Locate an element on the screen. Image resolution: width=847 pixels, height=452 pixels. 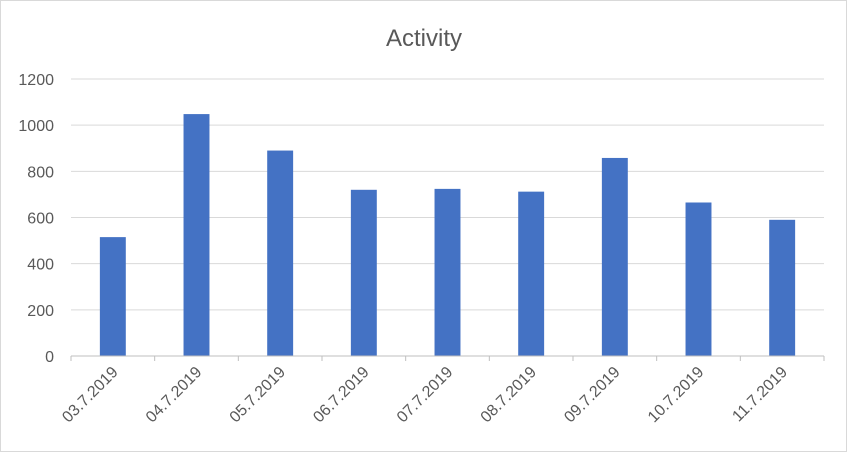
x-tick-label: 07.7.2019 is located at coordinates (425, 395).